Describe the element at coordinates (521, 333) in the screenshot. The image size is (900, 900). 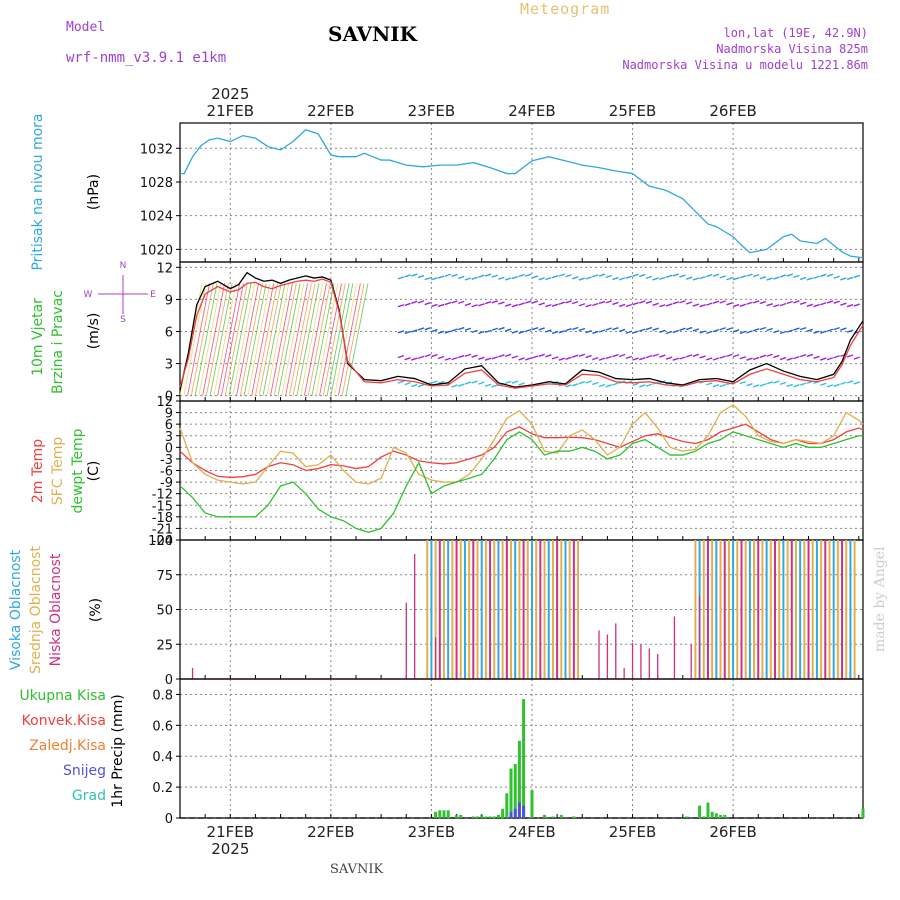
I see `wind-series-line` at that location.